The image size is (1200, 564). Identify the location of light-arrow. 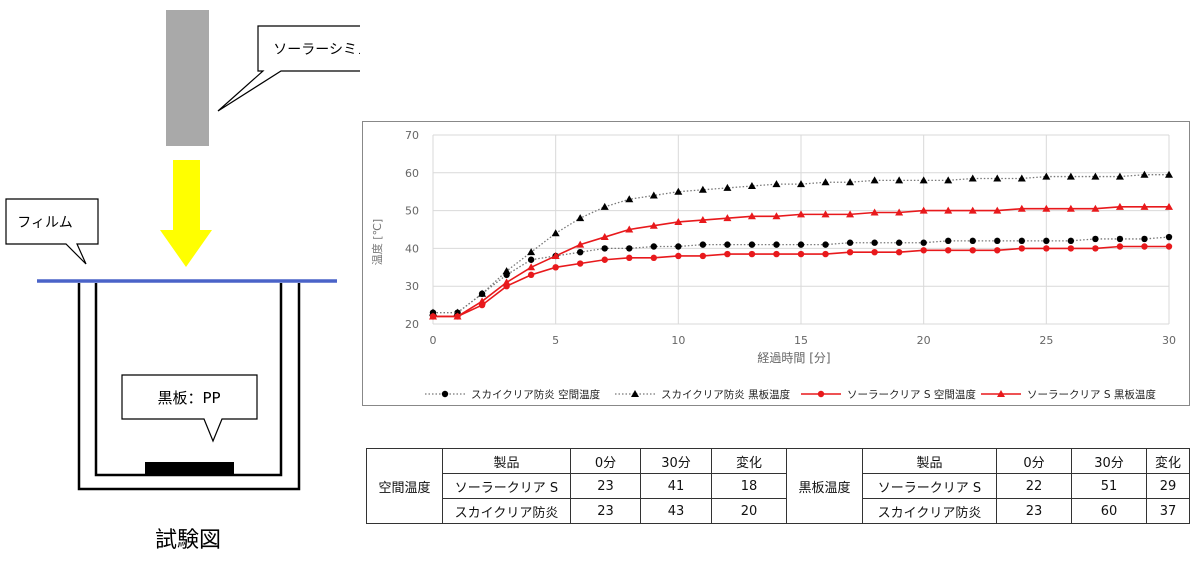
(186, 213).